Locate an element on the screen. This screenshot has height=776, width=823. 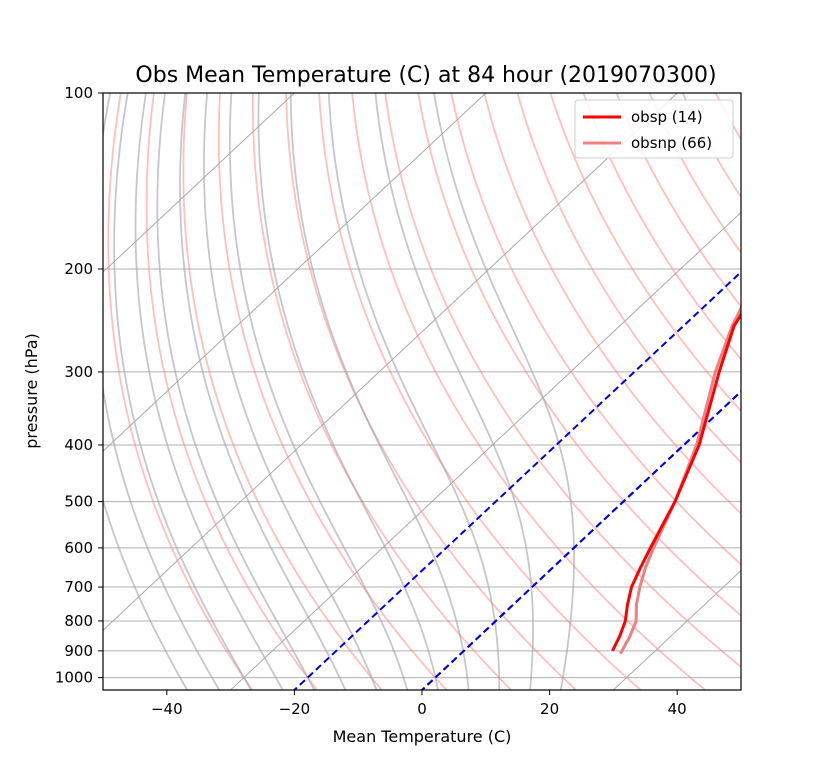
y-tick-label: 600 is located at coordinates (78, 548).